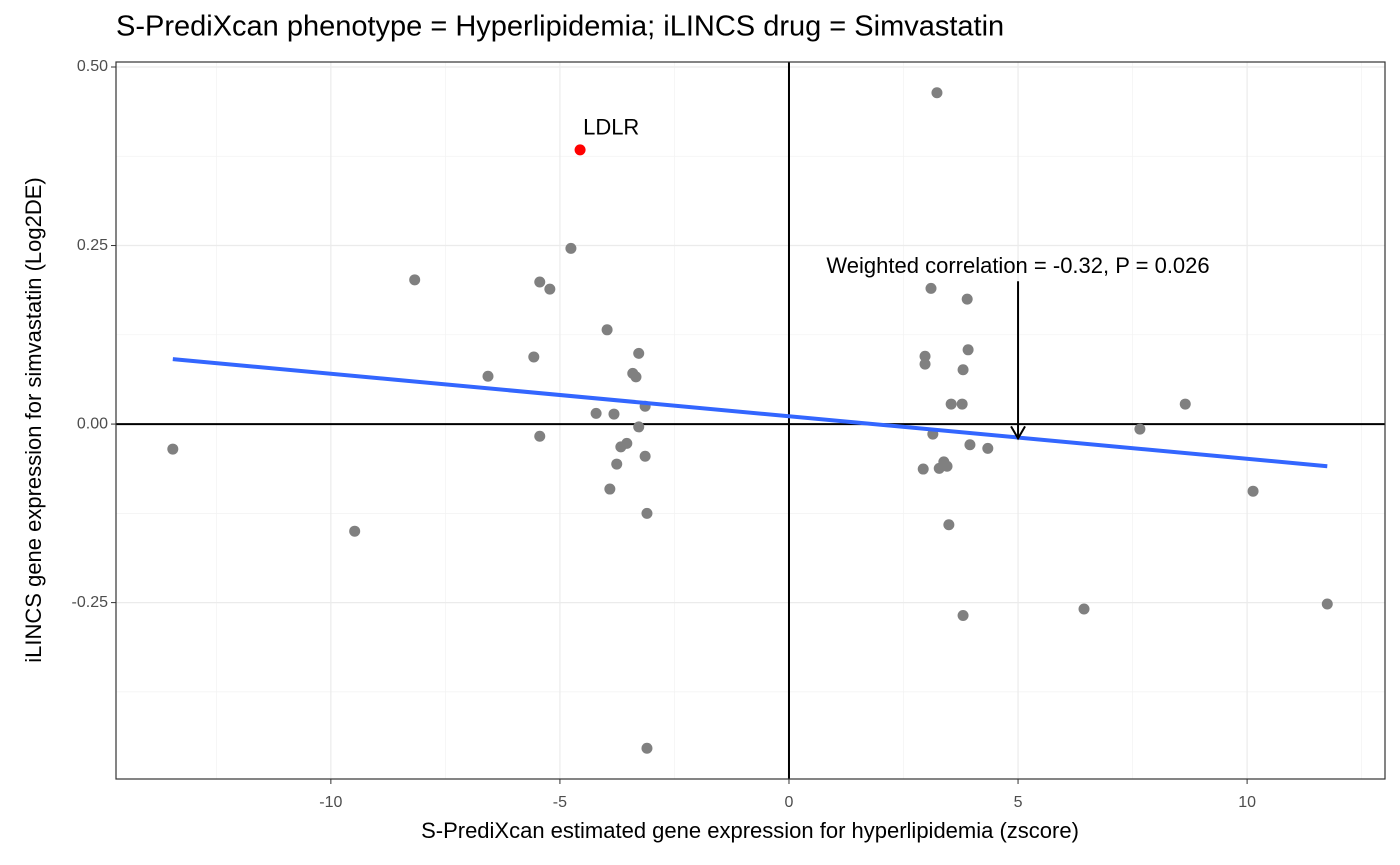  Describe the element at coordinates (90, 602) in the screenshot. I see `y-tick-label: -0.25` at that location.